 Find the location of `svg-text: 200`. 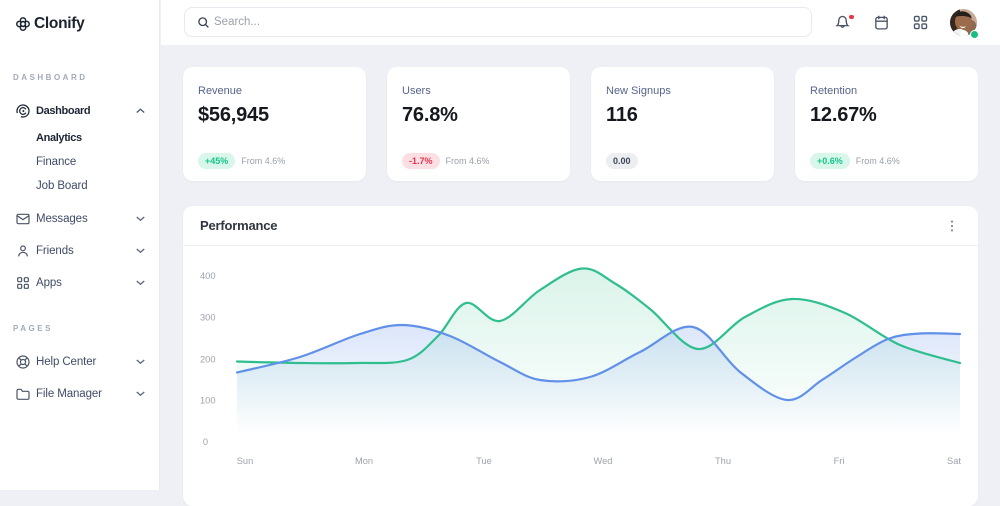

svg-text: 200 is located at coordinates (208, 360).